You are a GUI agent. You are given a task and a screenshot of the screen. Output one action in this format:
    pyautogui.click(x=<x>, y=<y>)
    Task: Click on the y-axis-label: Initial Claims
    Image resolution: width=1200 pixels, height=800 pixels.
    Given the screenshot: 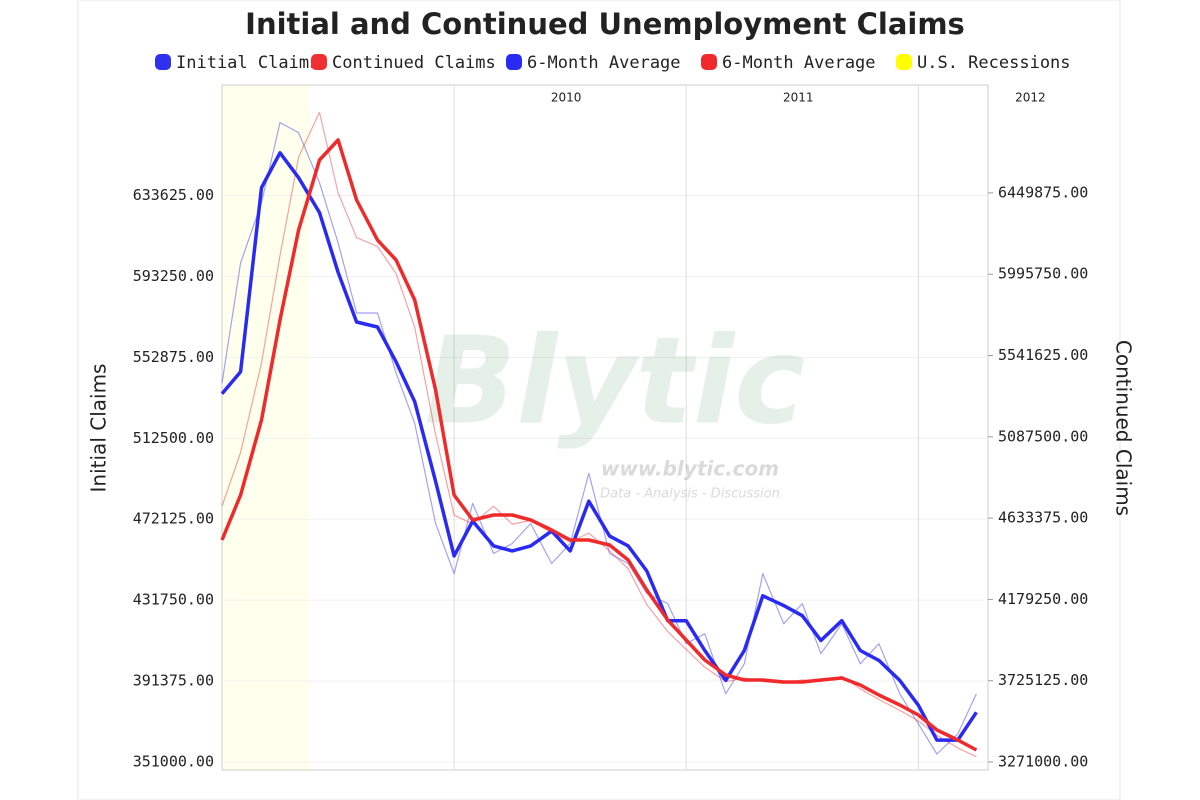 What is the action you would take?
    pyautogui.click(x=99, y=428)
    